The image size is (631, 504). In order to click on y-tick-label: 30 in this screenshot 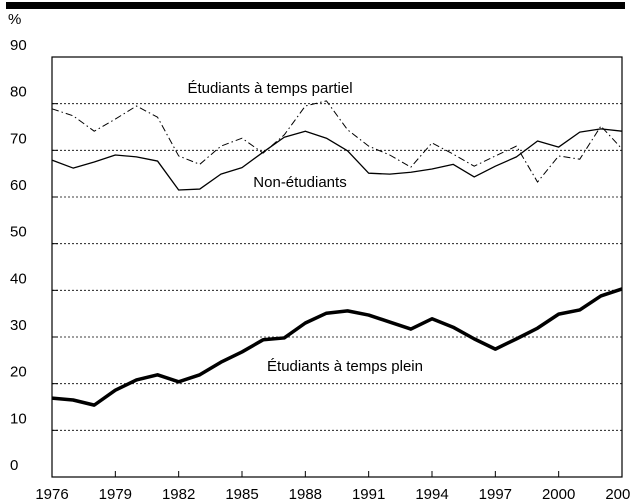, I will do `click(18, 325)`.